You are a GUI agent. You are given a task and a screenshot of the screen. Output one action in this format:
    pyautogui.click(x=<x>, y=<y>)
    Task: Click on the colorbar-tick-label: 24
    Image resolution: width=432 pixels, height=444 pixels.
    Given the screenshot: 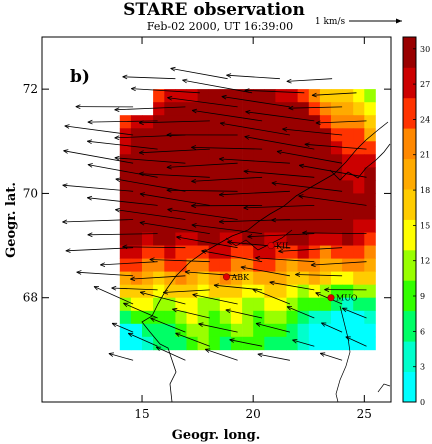 What is the action you would take?
    pyautogui.click(x=425, y=119)
    